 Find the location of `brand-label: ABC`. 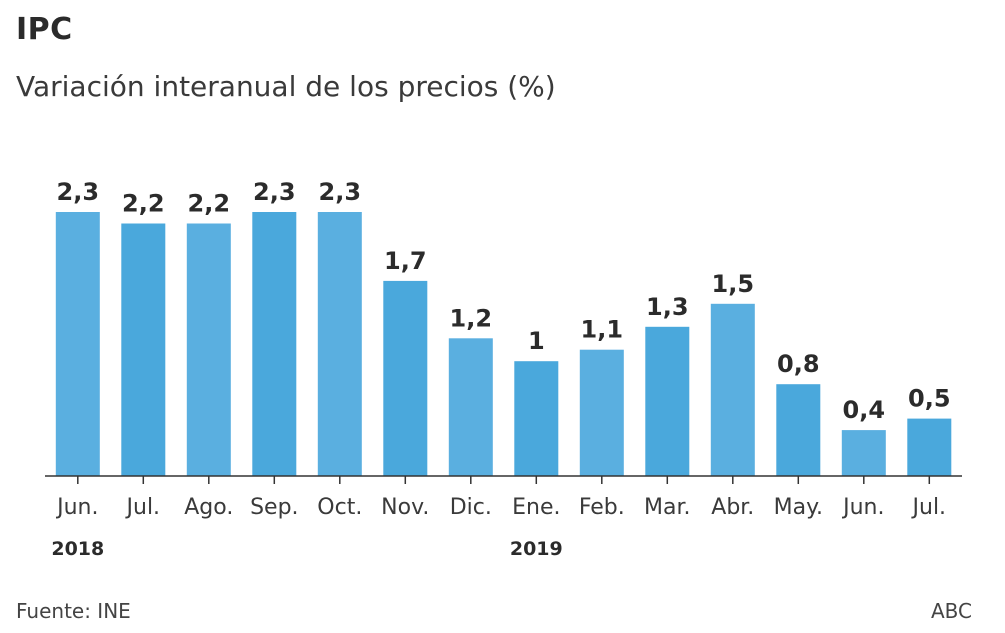

brand-label: ABC is located at coordinates (951, 611).